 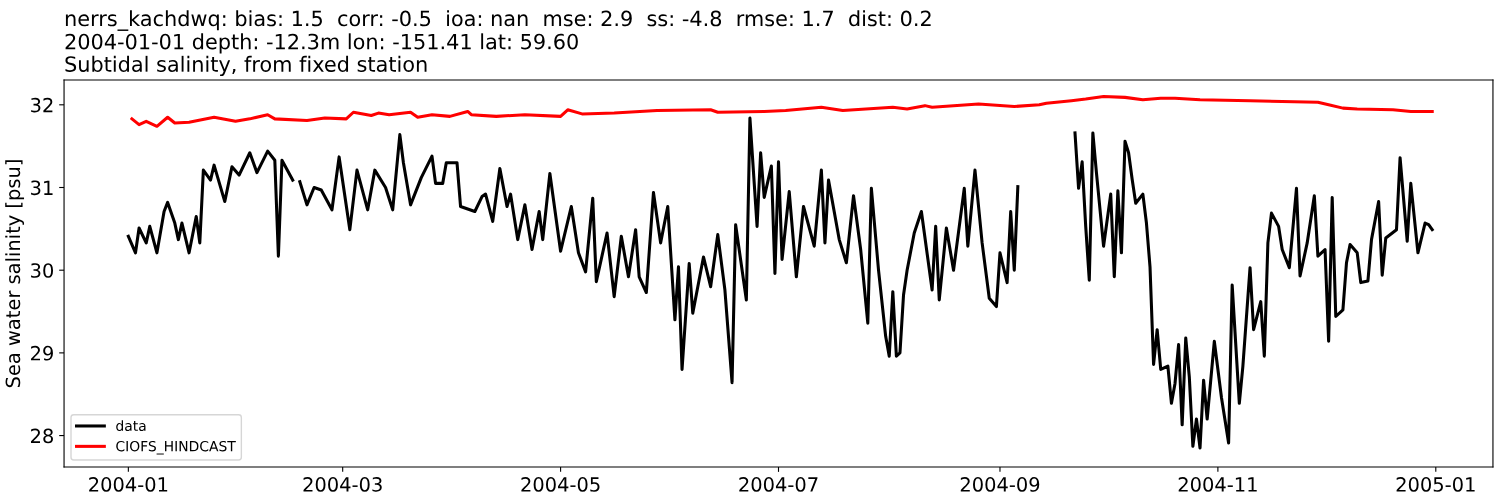 What do you see at coordinates (782, 111) in the screenshot?
I see `line-series` at bounding box center [782, 111].